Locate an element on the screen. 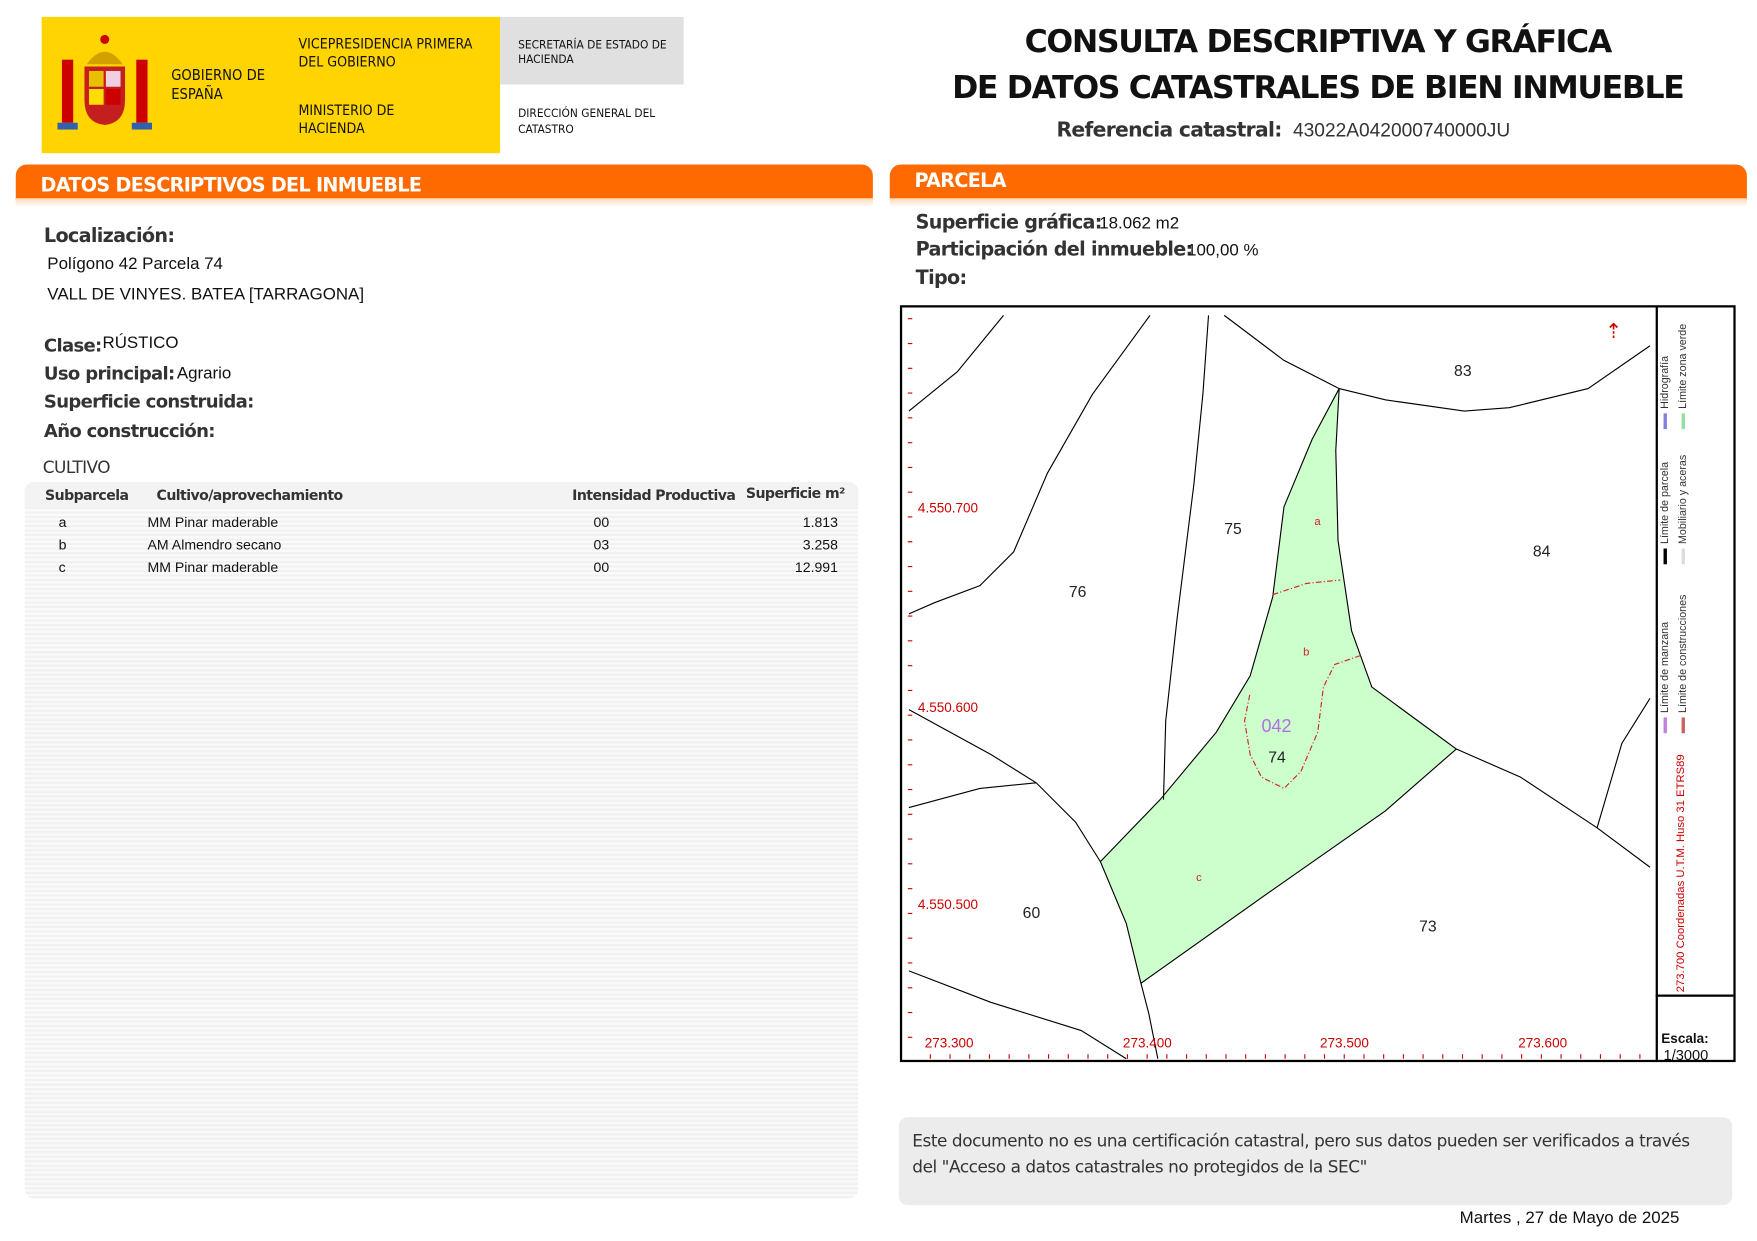 This screenshot has height=1241, width=1757. parcela-header: PARCELA is located at coordinates (1318, 186).